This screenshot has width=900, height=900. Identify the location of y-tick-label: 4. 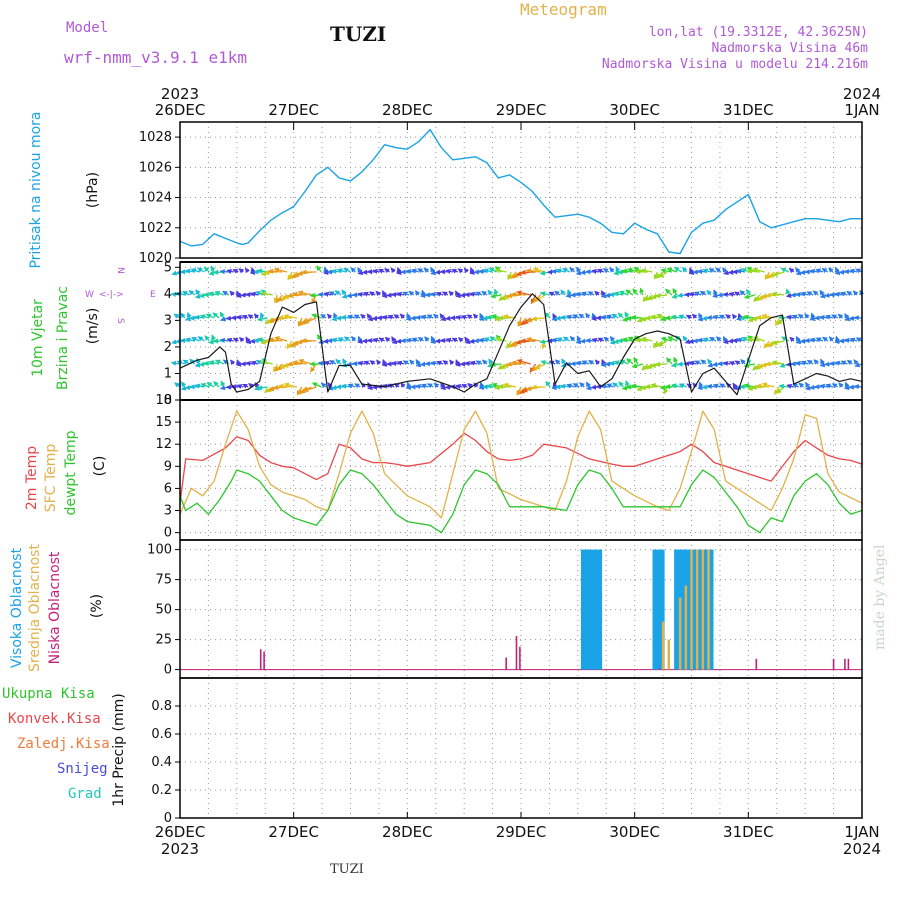
(168, 294).